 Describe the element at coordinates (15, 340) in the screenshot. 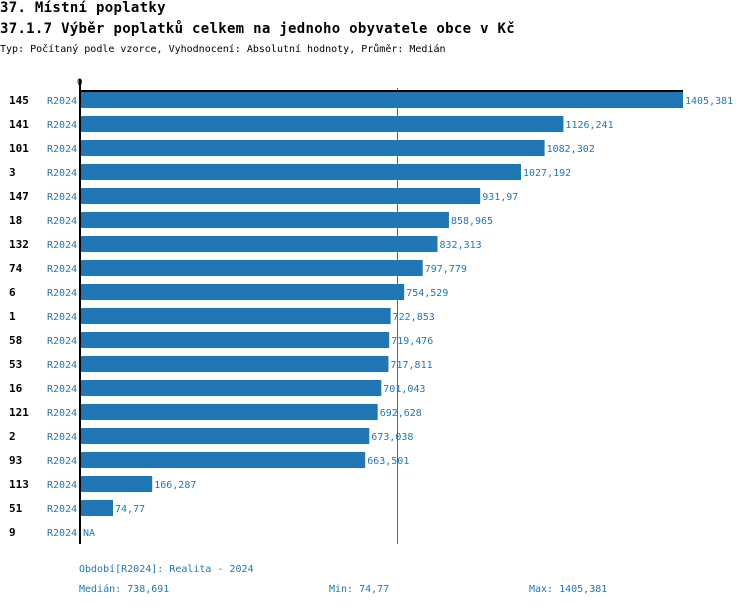

I see `row-label: 58` at that location.